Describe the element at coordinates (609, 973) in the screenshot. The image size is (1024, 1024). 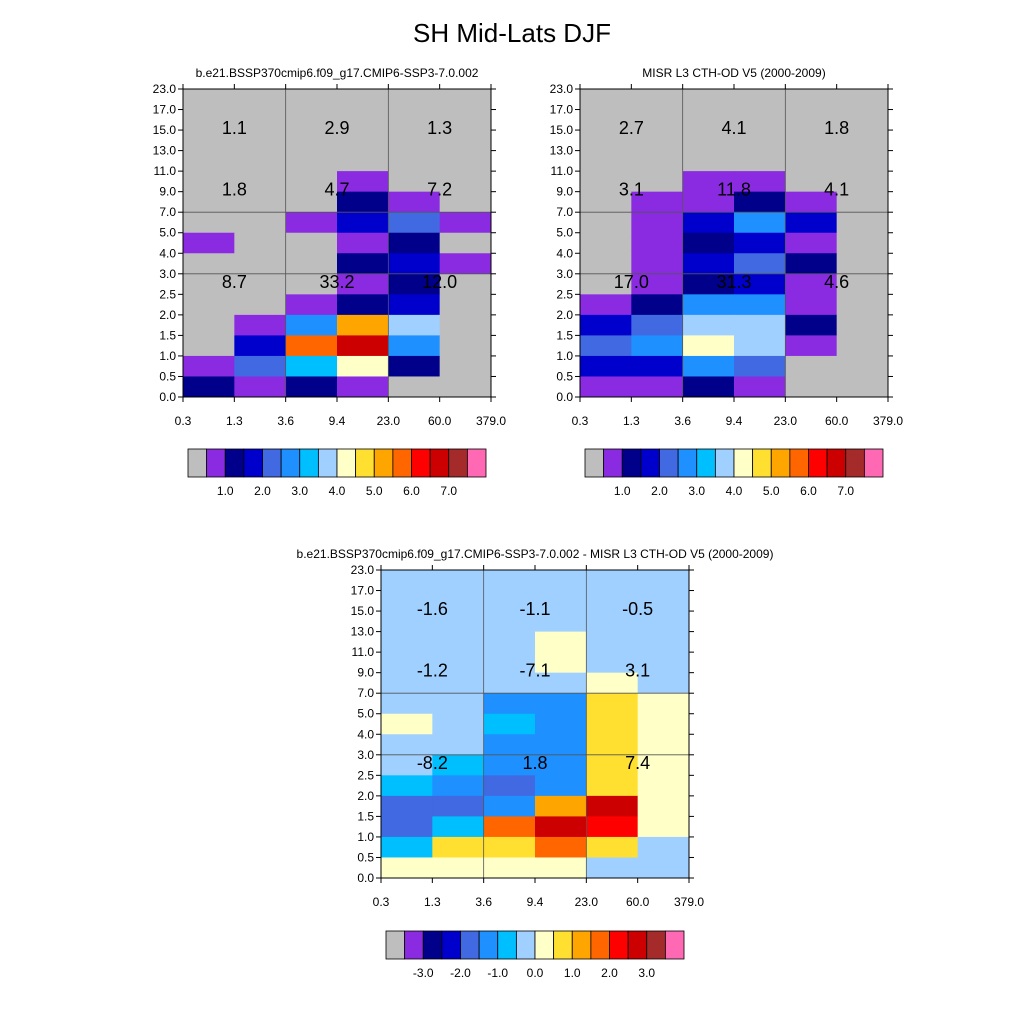
I see `colorbar-label: 2.0` at that location.